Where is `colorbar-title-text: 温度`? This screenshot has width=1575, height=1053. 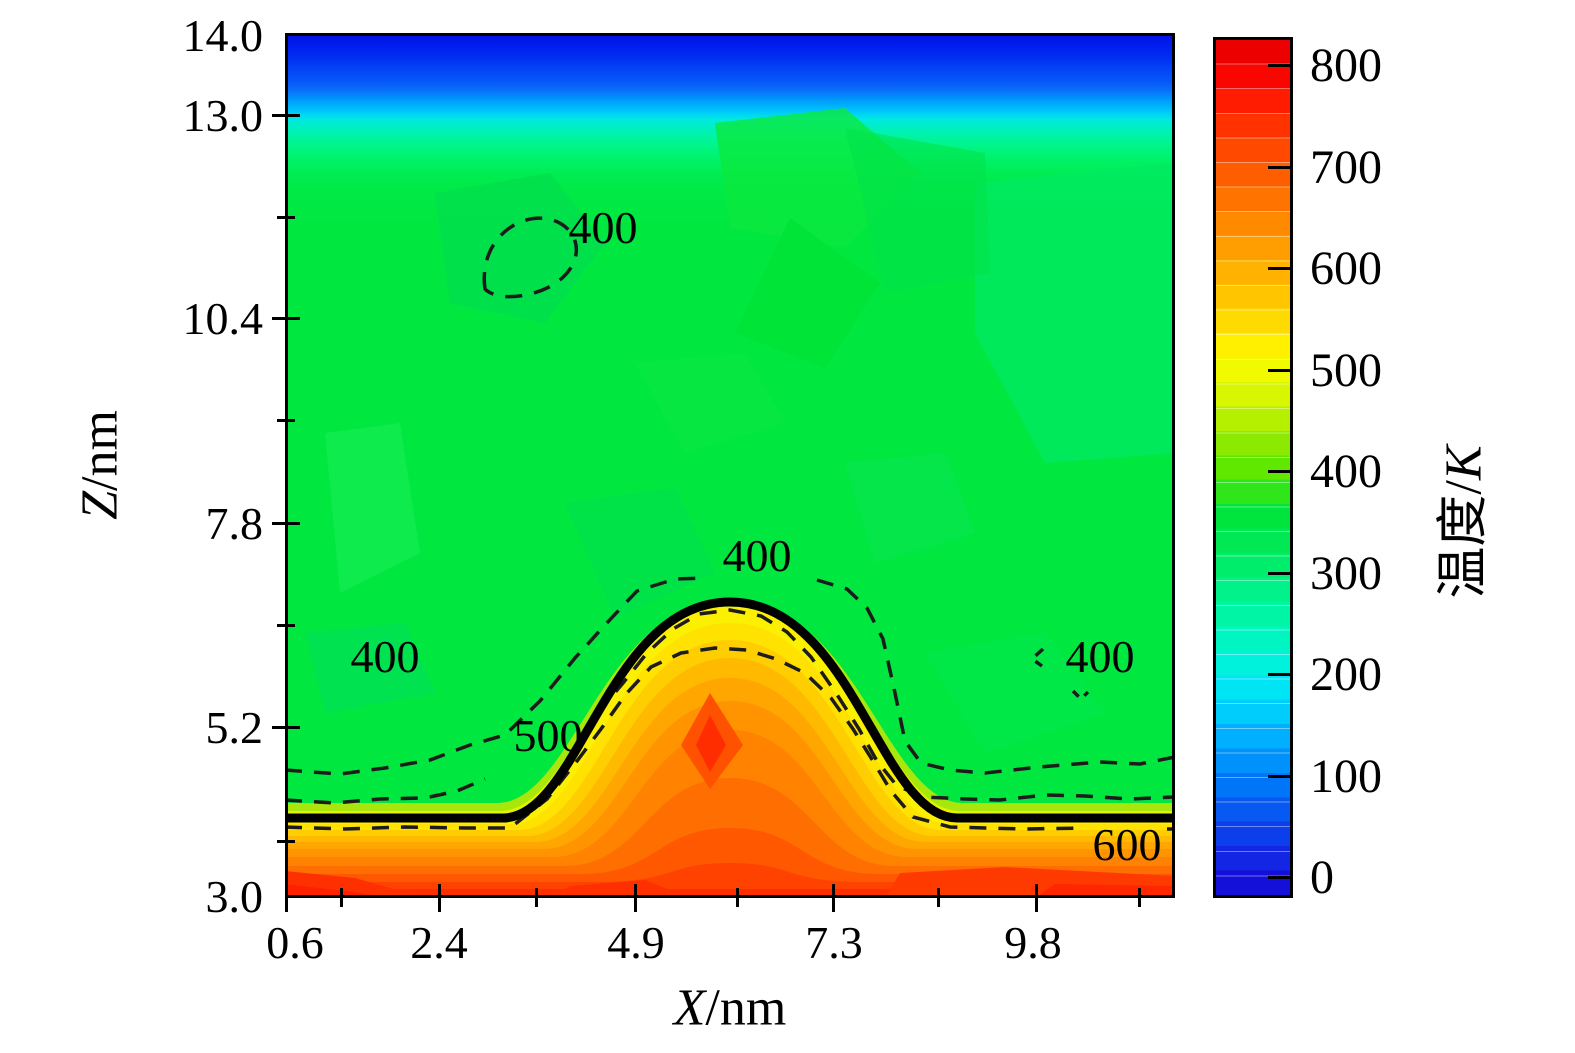
colorbar-title-text: 温度 is located at coordinates (1464, 546).